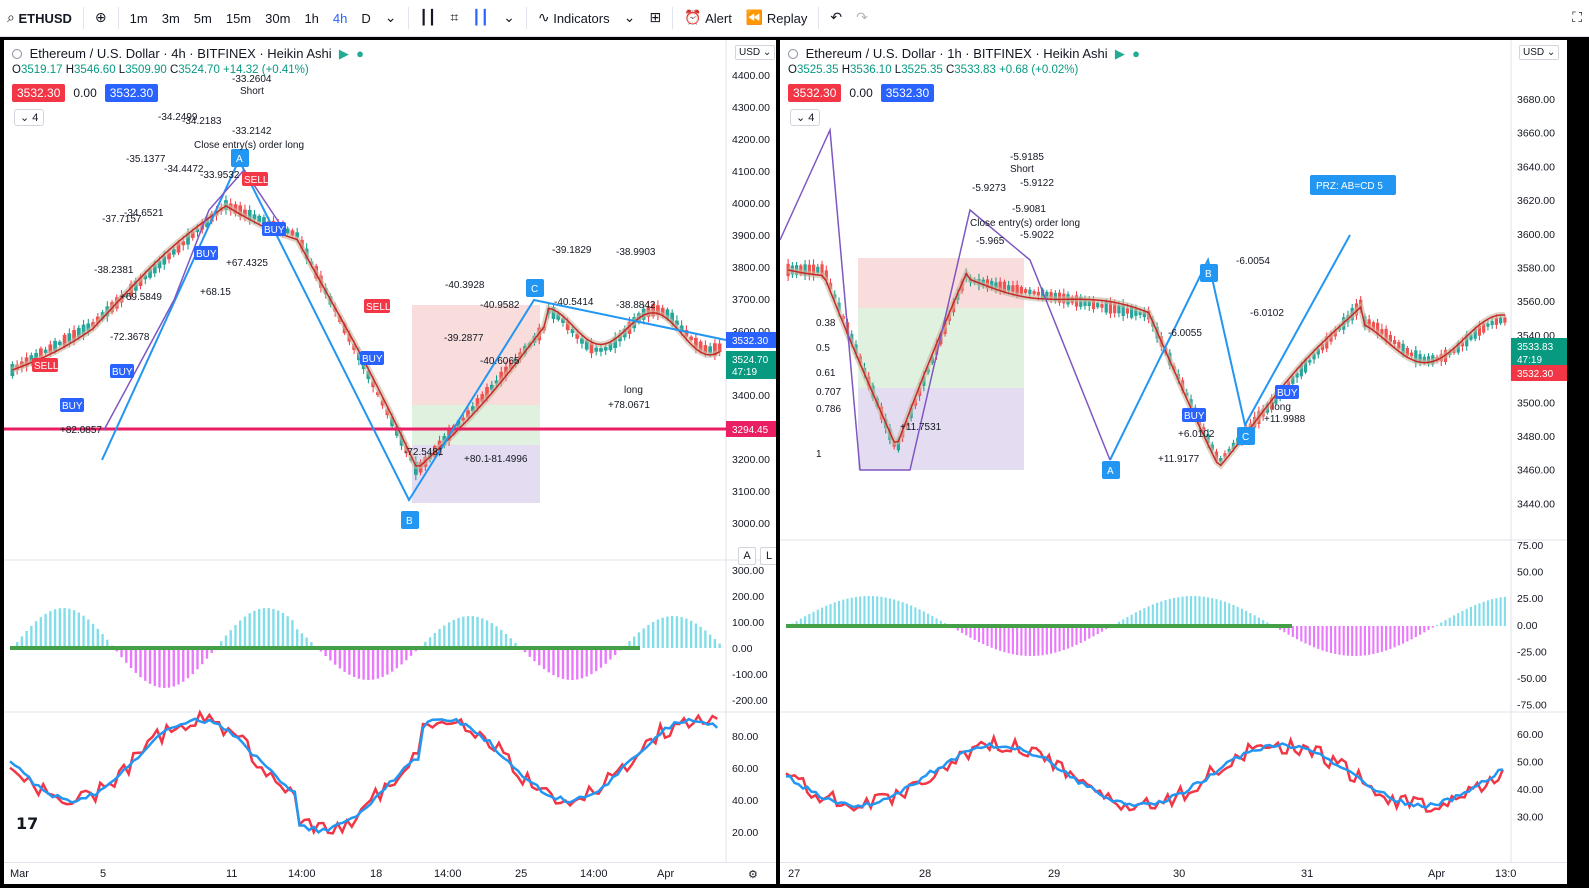 The image size is (1589, 888). What do you see at coordinates (1027, 157) in the screenshot?
I see `trade-annotation: -5.9185` at bounding box center [1027, 157].